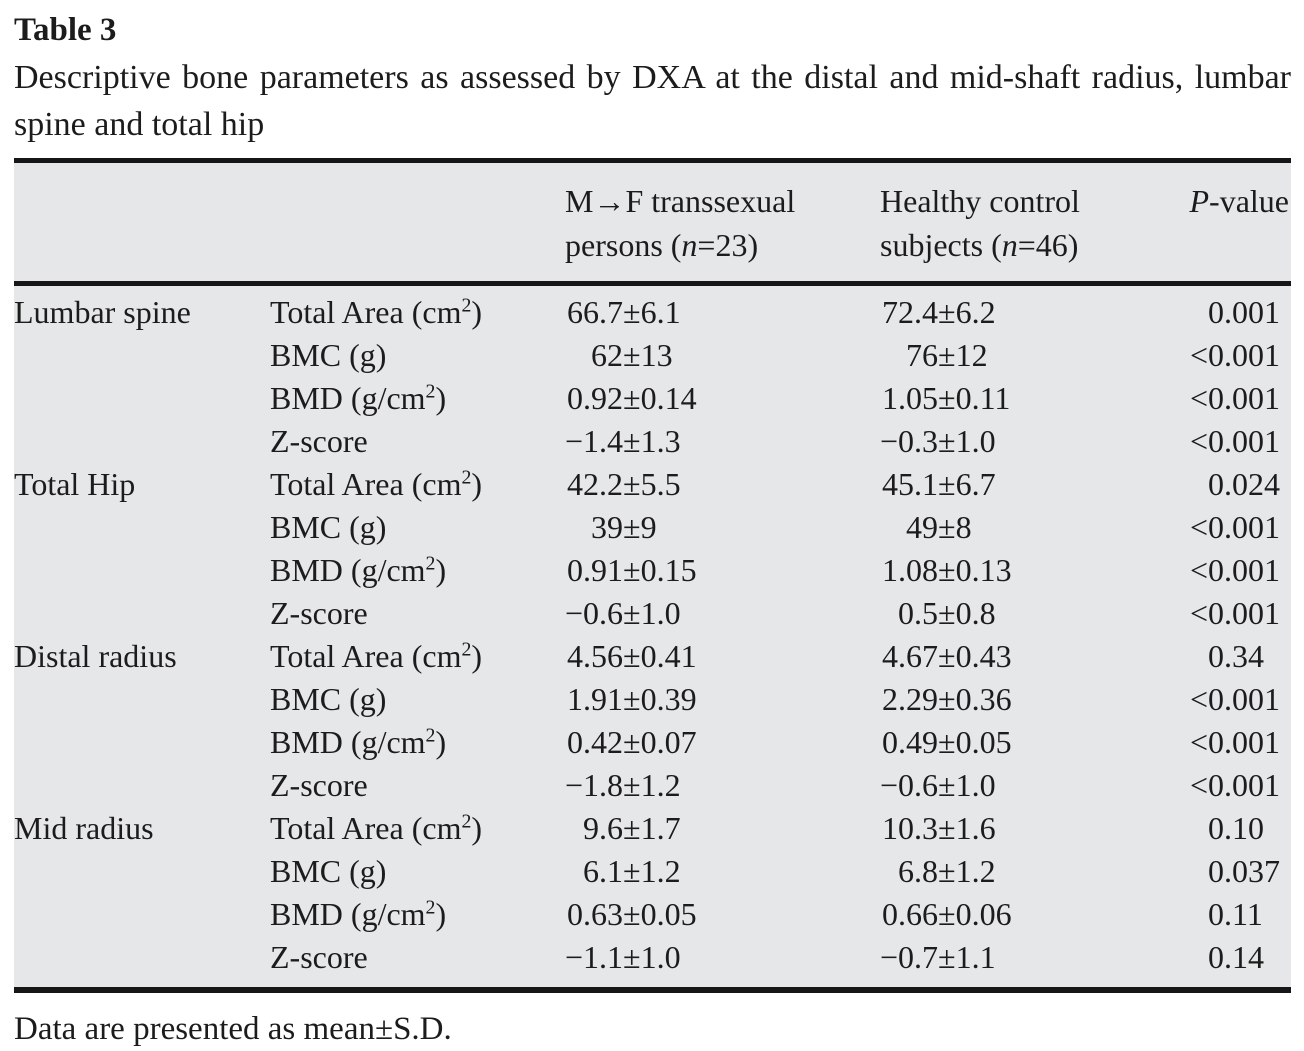 The image size is (1304, 1051). Describe the element at coordinates (939, 527) in the screenshot. I see `control-value: 49 ±8` at that location.